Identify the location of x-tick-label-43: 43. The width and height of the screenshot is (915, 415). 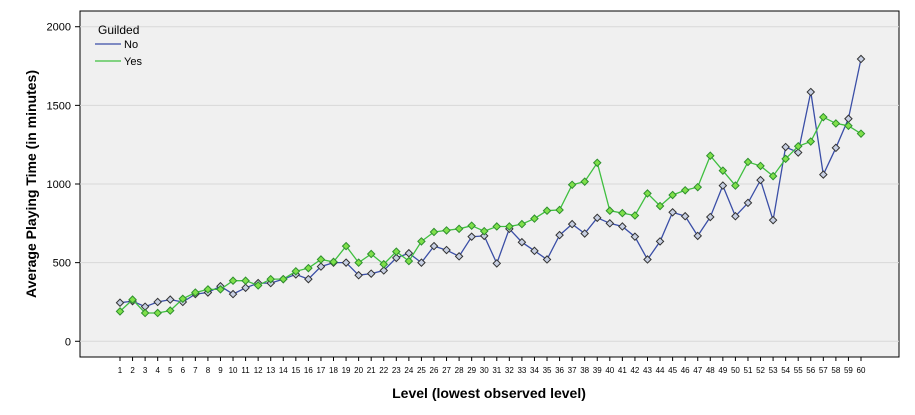
(647, 370).